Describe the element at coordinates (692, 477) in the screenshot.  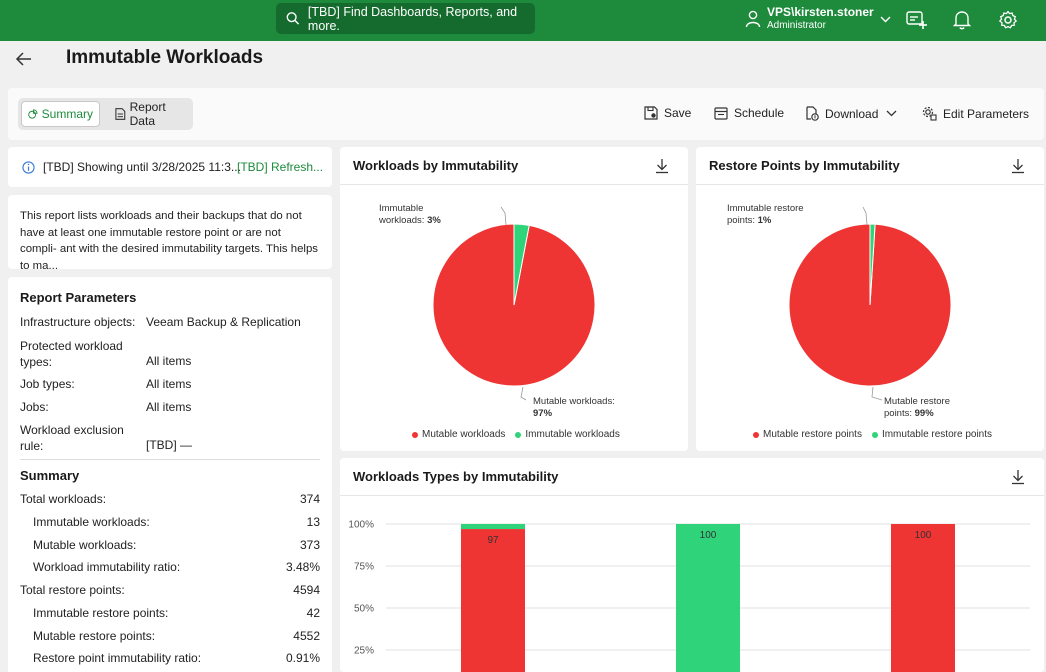
I see `card-header: Workloads Types by Immutability` at that location.